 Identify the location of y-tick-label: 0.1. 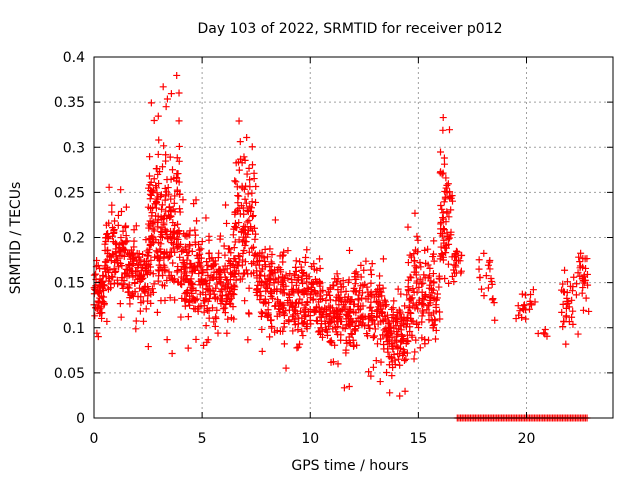
(74, 329).